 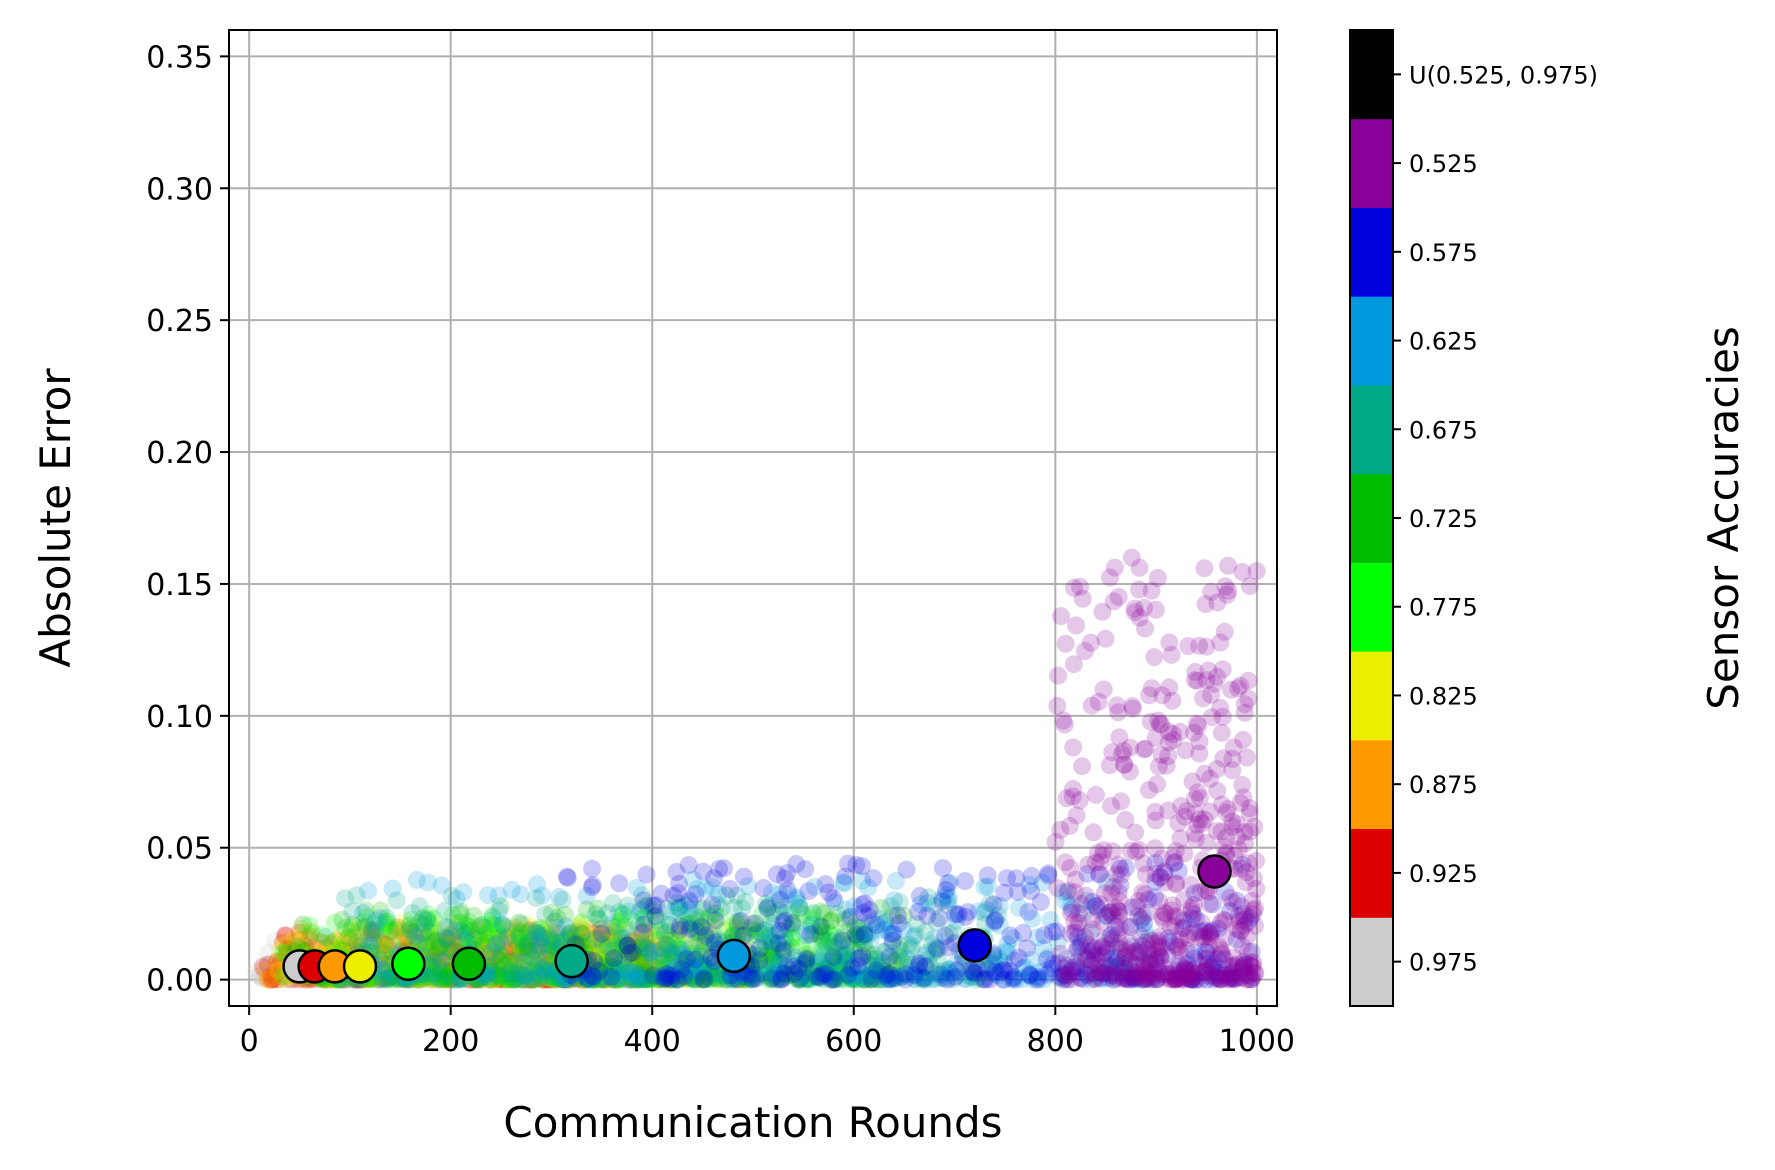 What do you see at coordinates (1371, 696) in the screenshot?
I see `colorbar-segment` at bounding box center [1371, 696].